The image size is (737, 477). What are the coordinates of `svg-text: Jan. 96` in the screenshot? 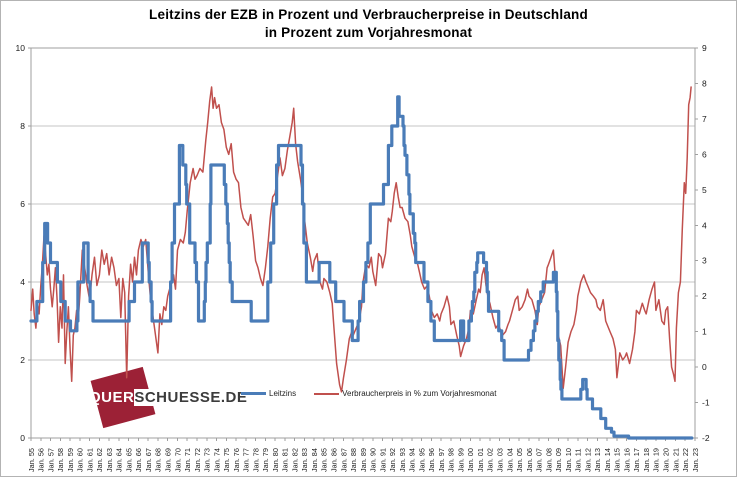 It's located at (431, 460).